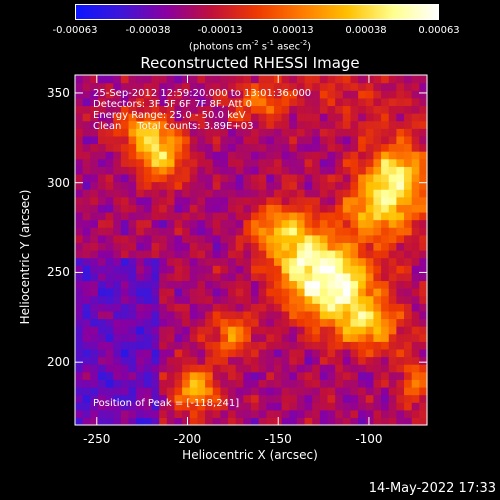 The width and height of the screenshot is (500, 500). What do you see at coordinates (439, 30) in the screenshot?
I see `colorbar-tick-label: 0.00063` at bounding box center [439, 30].